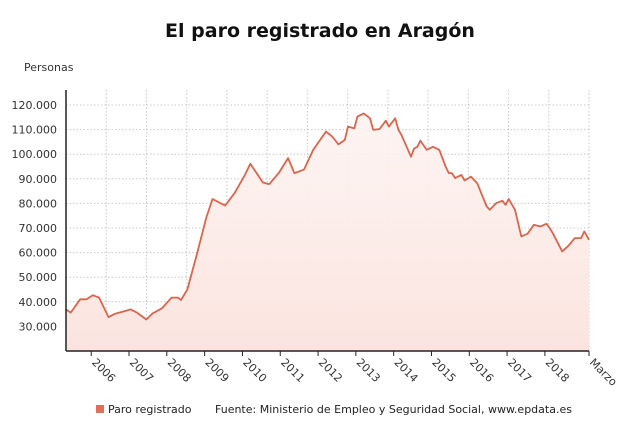 Image resolution: width=640 pixels, height=431 pixels. Describe the element at coordinates (35, 154) in the screenshot. I see `y-tick-label: 100.000` at that location.